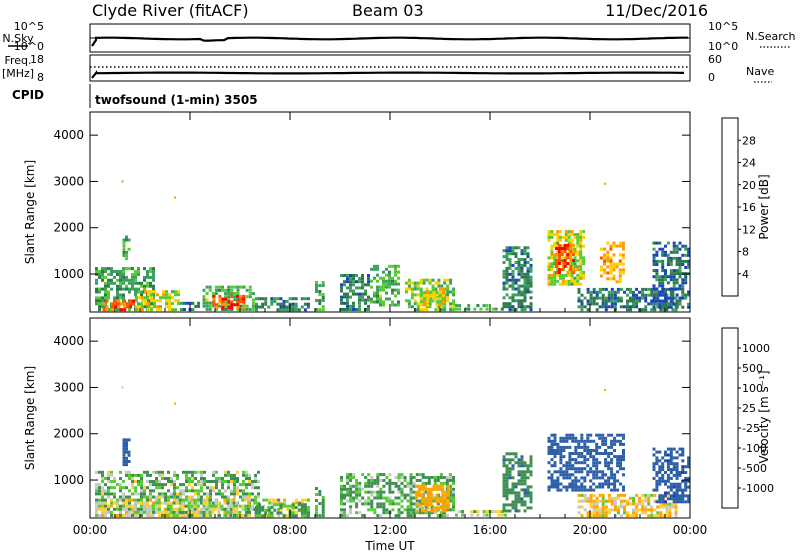 This screenshot has width=800, height=554. What do you see at coordinates (723, 26) in the screenshot?
I see `nsearch-tick-top: 10^5` at bounding box center [723, 26].